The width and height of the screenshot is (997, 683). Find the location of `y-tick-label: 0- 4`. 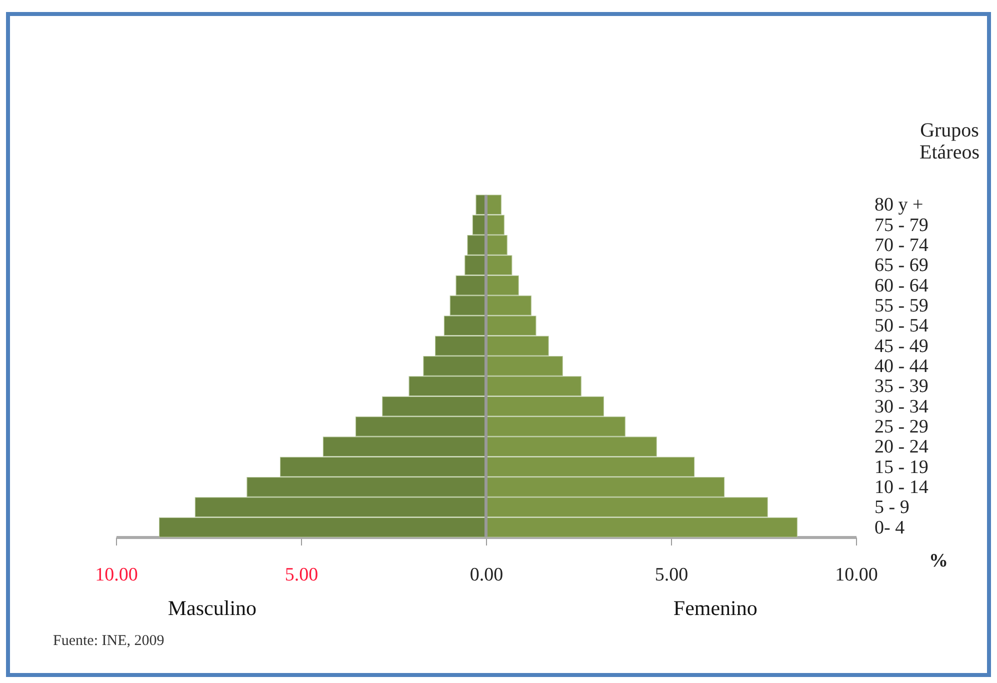

y-tick-label: 0- 4 is located at coordinates (890, 527).